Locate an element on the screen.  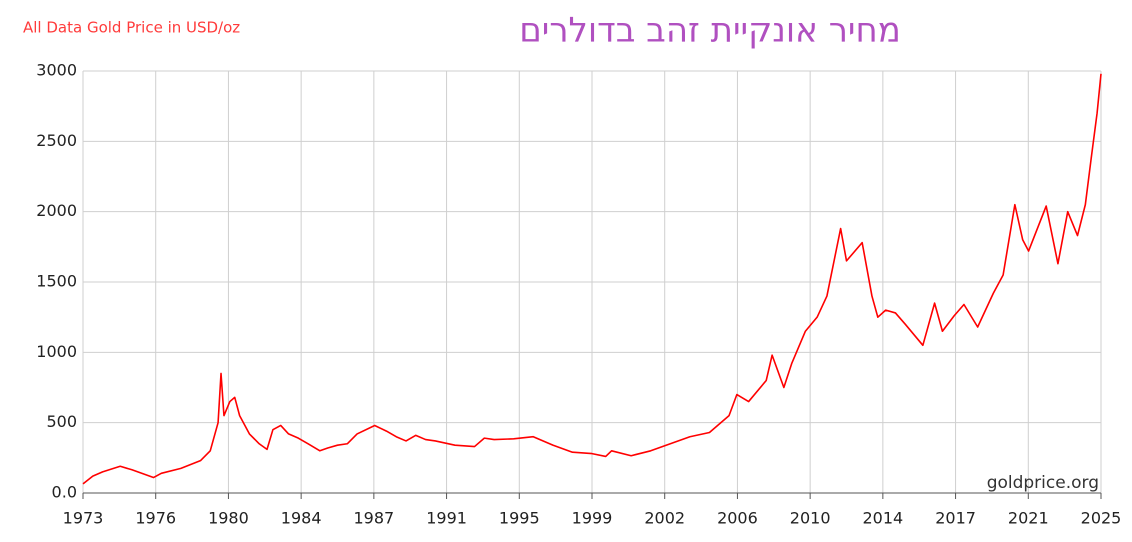
y-tick-label: 1500 is located at coordinates (56, 281).